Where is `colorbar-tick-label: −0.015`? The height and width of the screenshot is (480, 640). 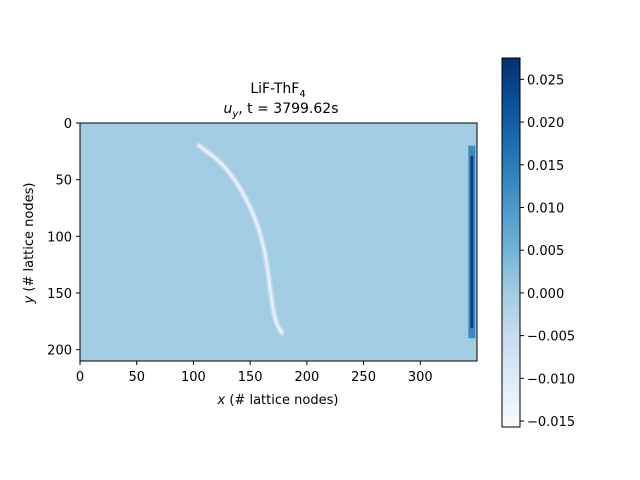 colorbar-tick-label: −0.015 is located at coordinates (551, 422).